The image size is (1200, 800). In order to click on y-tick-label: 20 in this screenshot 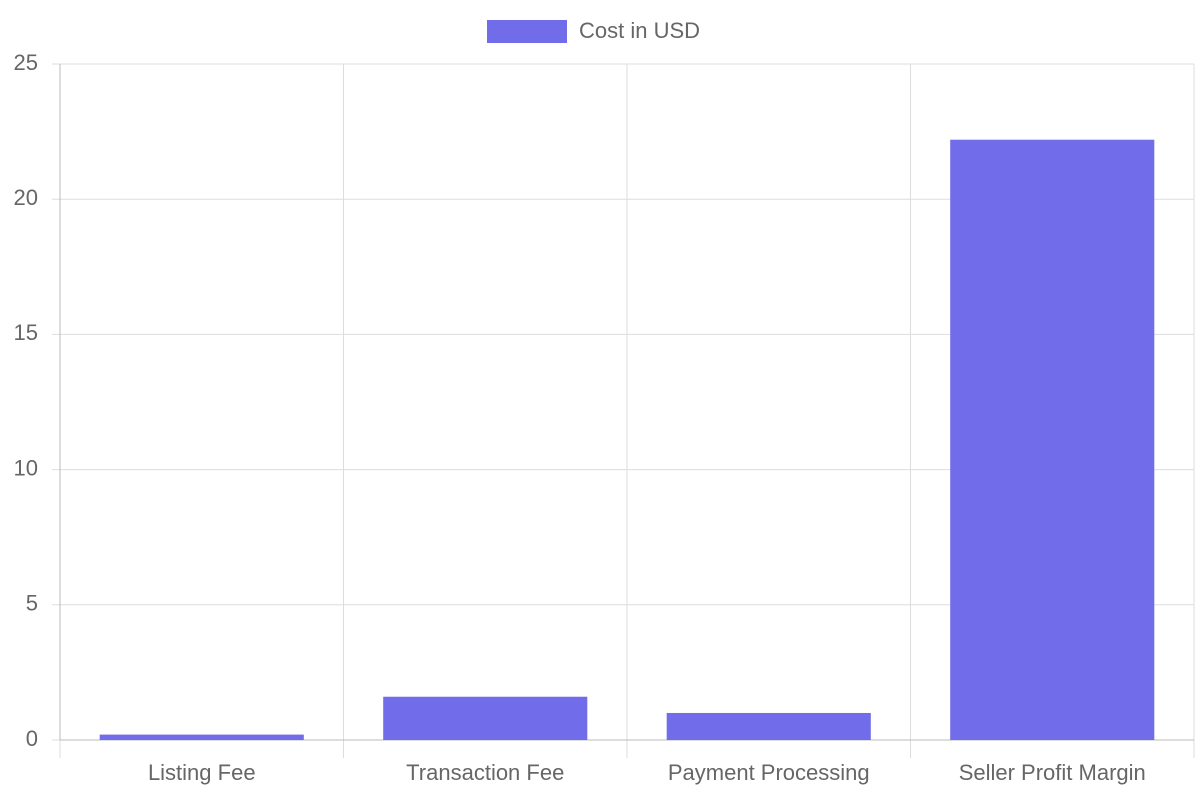, I will do `click(26, 197)`.